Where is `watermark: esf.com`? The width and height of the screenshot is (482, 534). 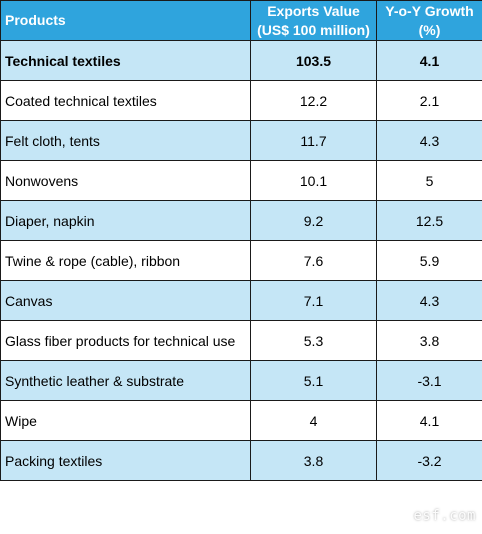
watermark: esf.com is located at coordinates (444, 516).